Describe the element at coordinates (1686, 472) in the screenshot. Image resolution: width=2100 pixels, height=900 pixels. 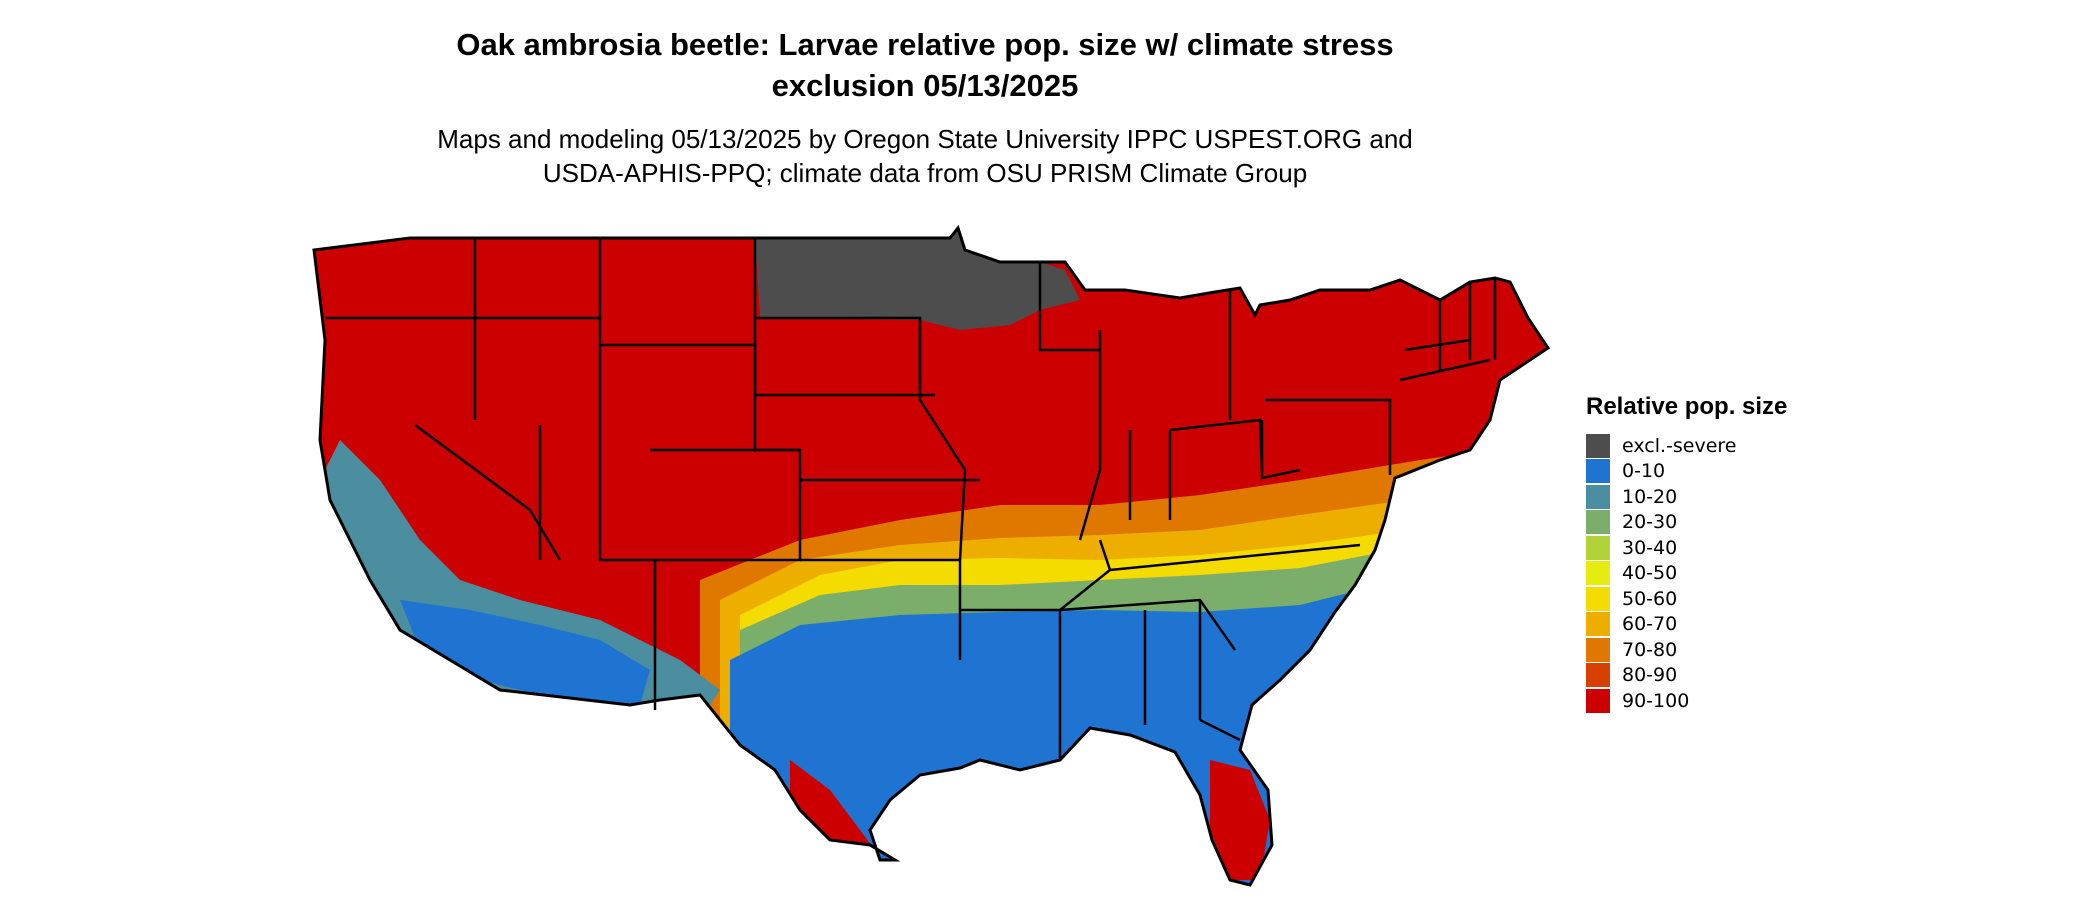
I see `legend-item: 0-10` at that location.